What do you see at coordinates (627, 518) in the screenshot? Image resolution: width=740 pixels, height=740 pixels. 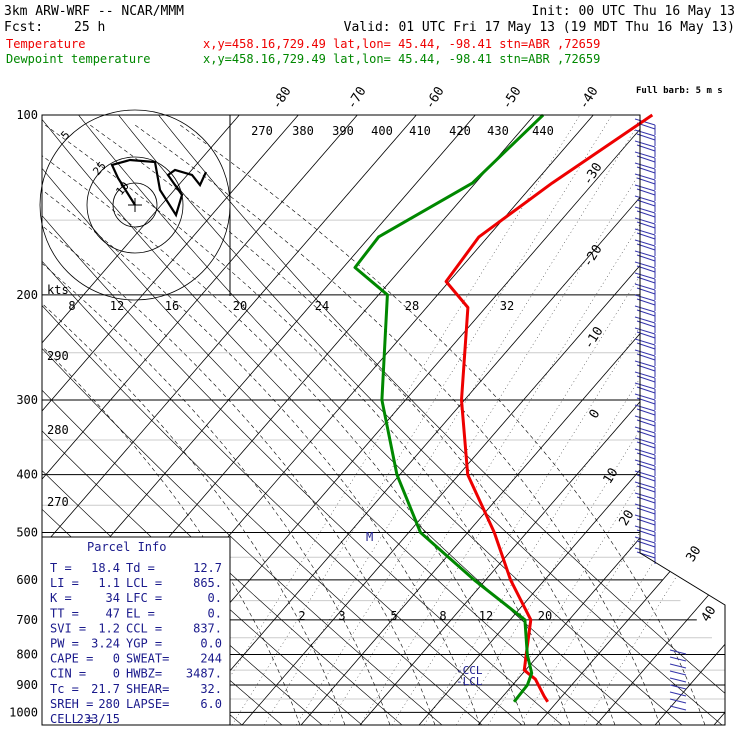 I see `isotherm-label: 20` at bounding box center [627, 518].